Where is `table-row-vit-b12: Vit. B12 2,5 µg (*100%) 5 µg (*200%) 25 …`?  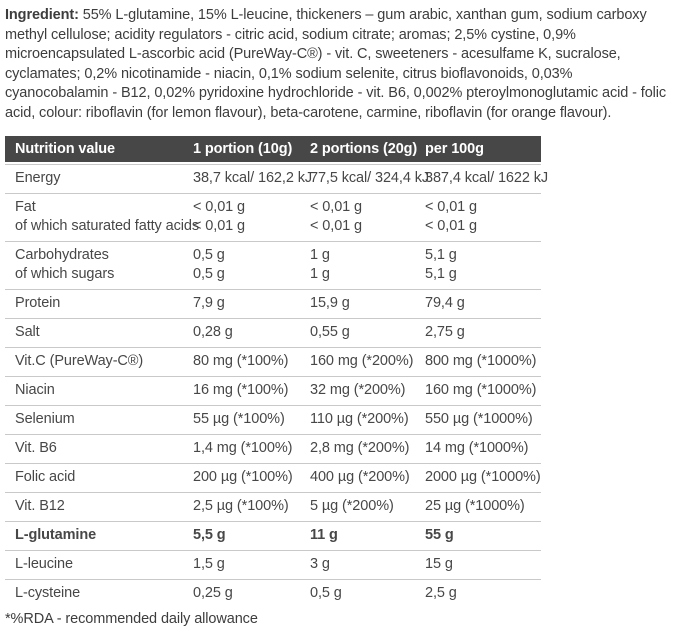 table-row-vit-b12: Vit. B12 2,5 µg (*100%) 5 µg (*200%) 25 … is located at coordinates (273, 507).